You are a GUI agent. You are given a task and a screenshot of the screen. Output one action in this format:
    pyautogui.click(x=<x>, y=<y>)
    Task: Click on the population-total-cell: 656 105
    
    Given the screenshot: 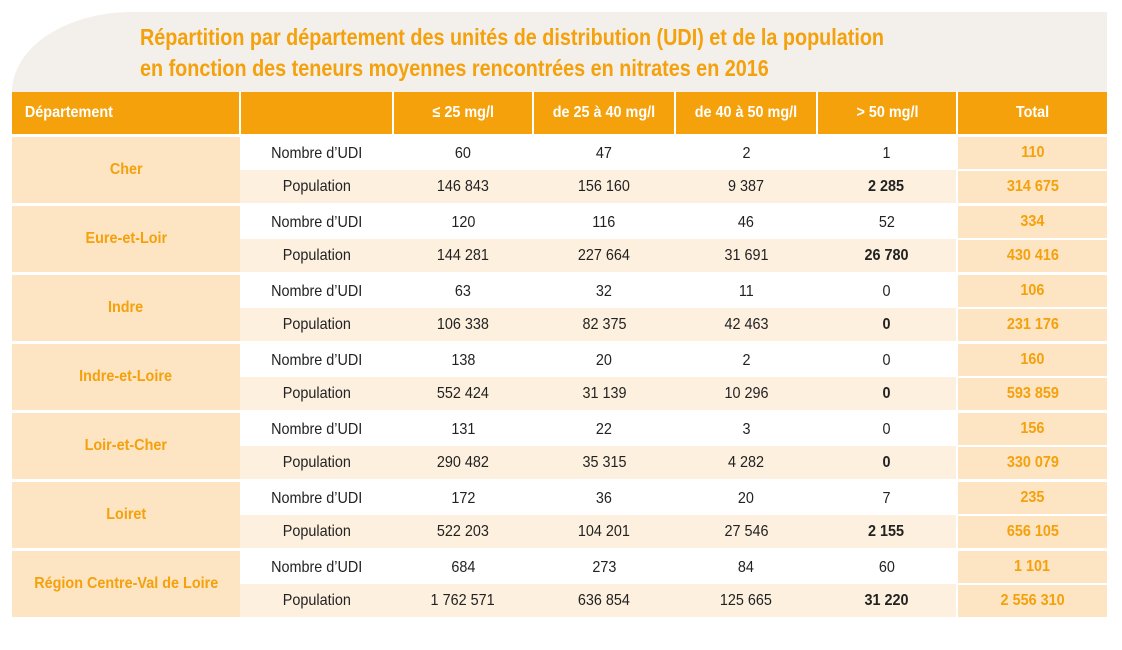 What is the action you would take?
    pyautogui.click(x=1031, y=532)
    